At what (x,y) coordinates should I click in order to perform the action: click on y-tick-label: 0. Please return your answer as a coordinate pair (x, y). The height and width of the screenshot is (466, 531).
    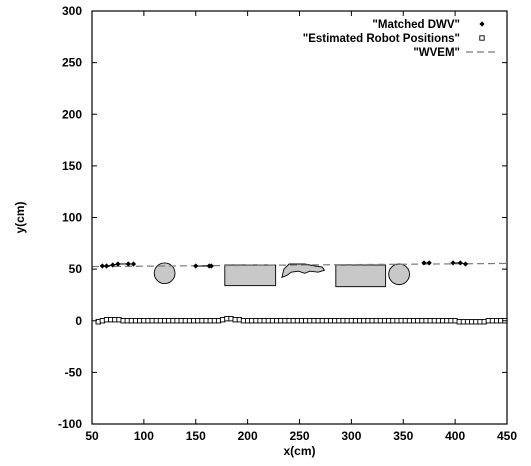
    Looking at the image, I should click on (78, 321).